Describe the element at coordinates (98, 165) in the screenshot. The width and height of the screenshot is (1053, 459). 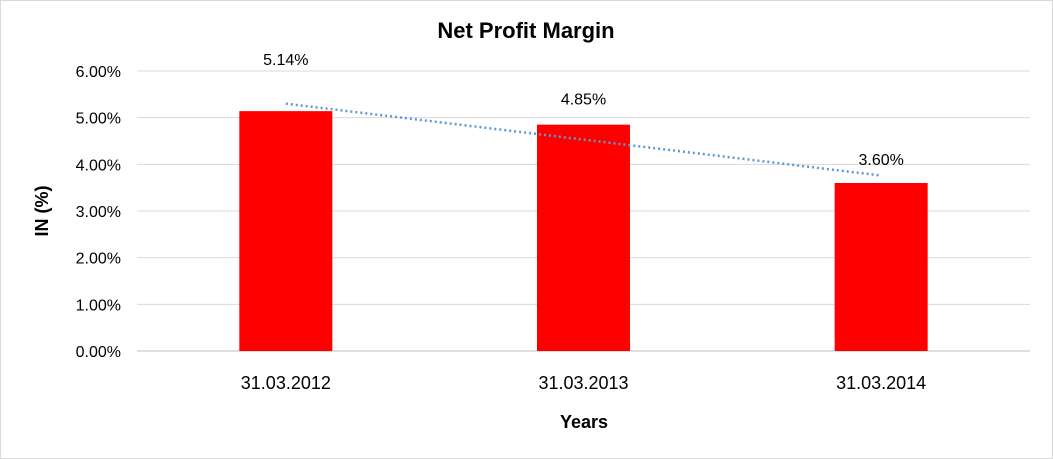
I see `y-tick-label: 4.00%` at that location.